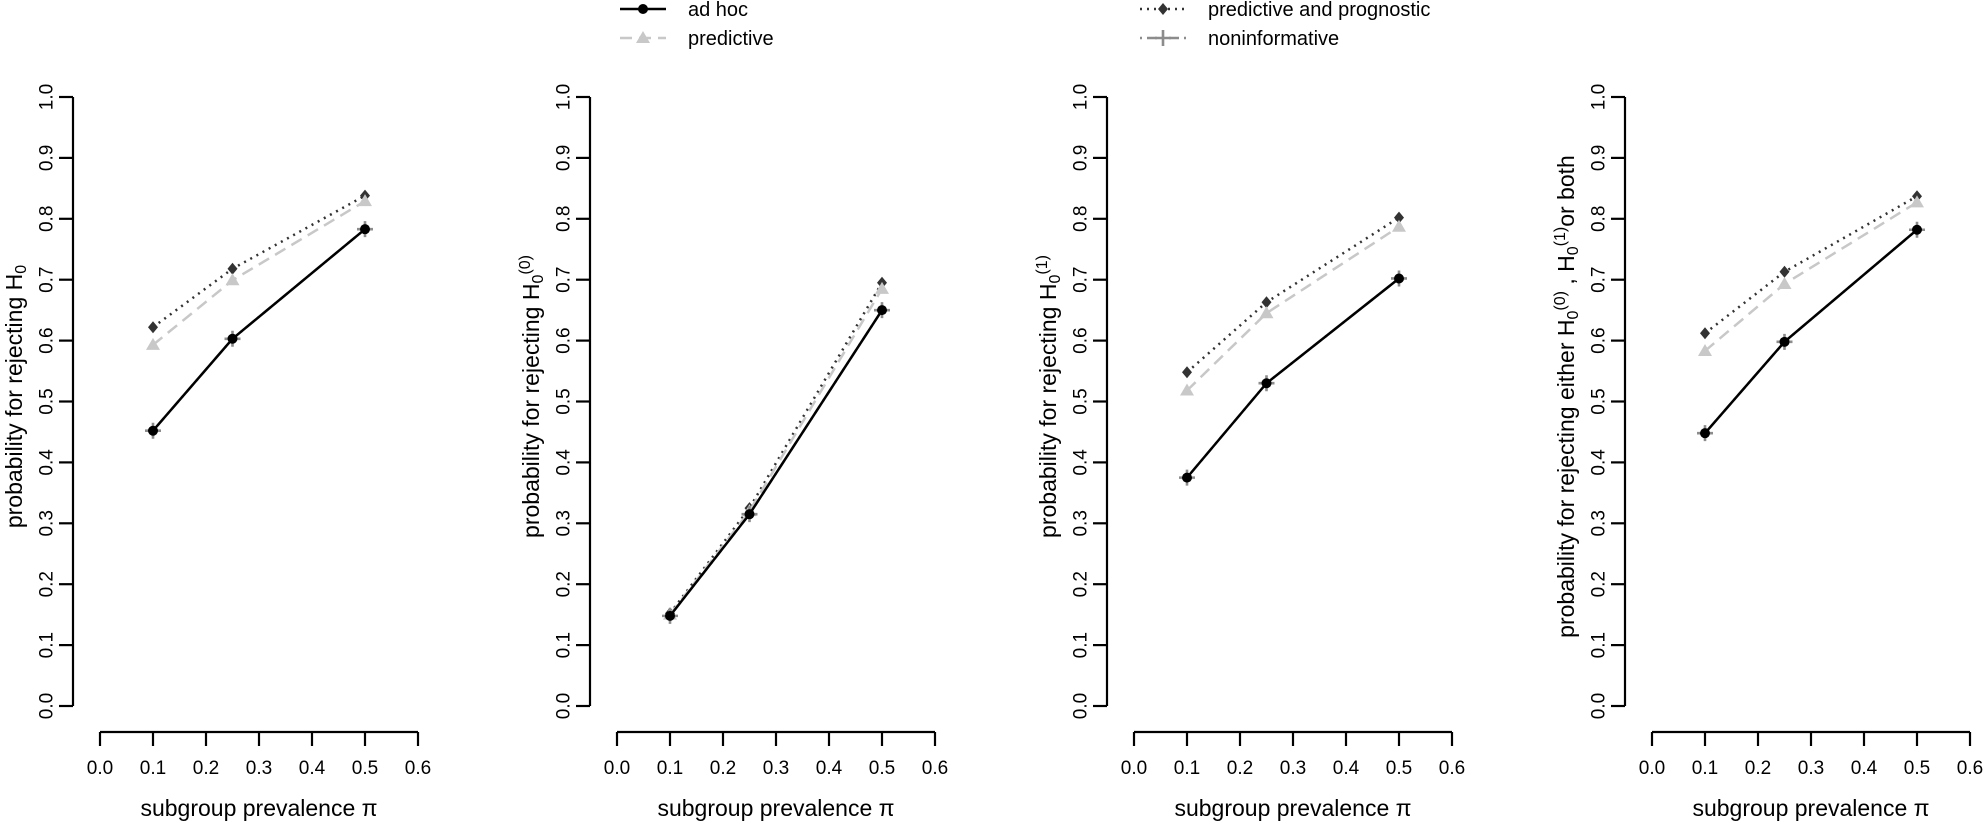 The height and width of the screenshot is (837, 1988). I want to click on x-tick-label: 0.2, so click(1758, 768).